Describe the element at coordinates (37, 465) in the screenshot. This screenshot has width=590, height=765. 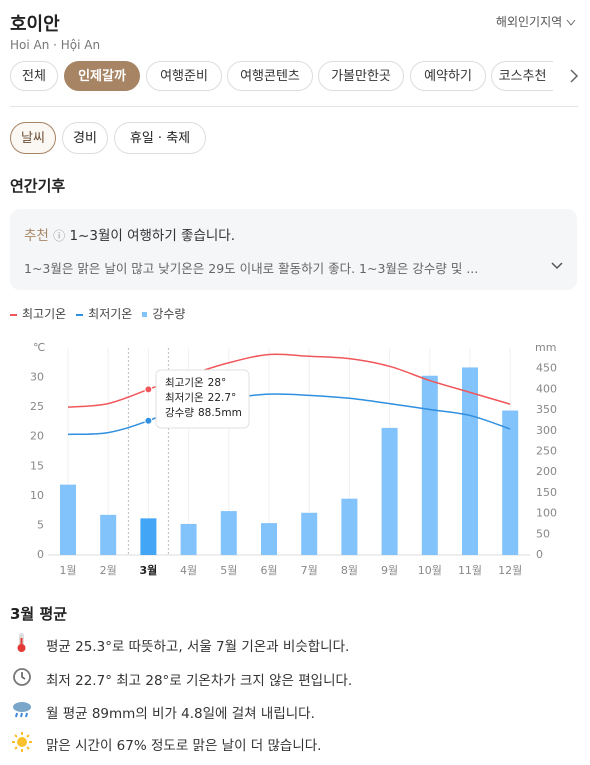
I see `y-tick-label: 15` at that location.